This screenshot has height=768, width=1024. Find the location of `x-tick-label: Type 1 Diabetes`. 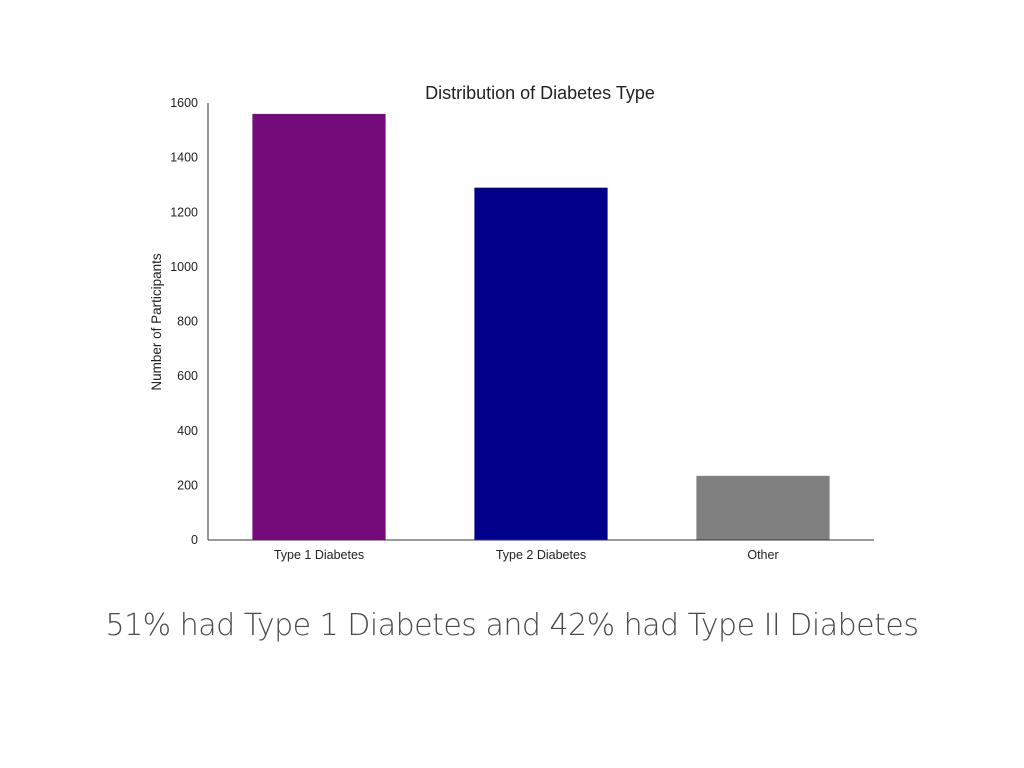

x-tick-label: Type 1 Diabetes is located at coordinates (319, 555).